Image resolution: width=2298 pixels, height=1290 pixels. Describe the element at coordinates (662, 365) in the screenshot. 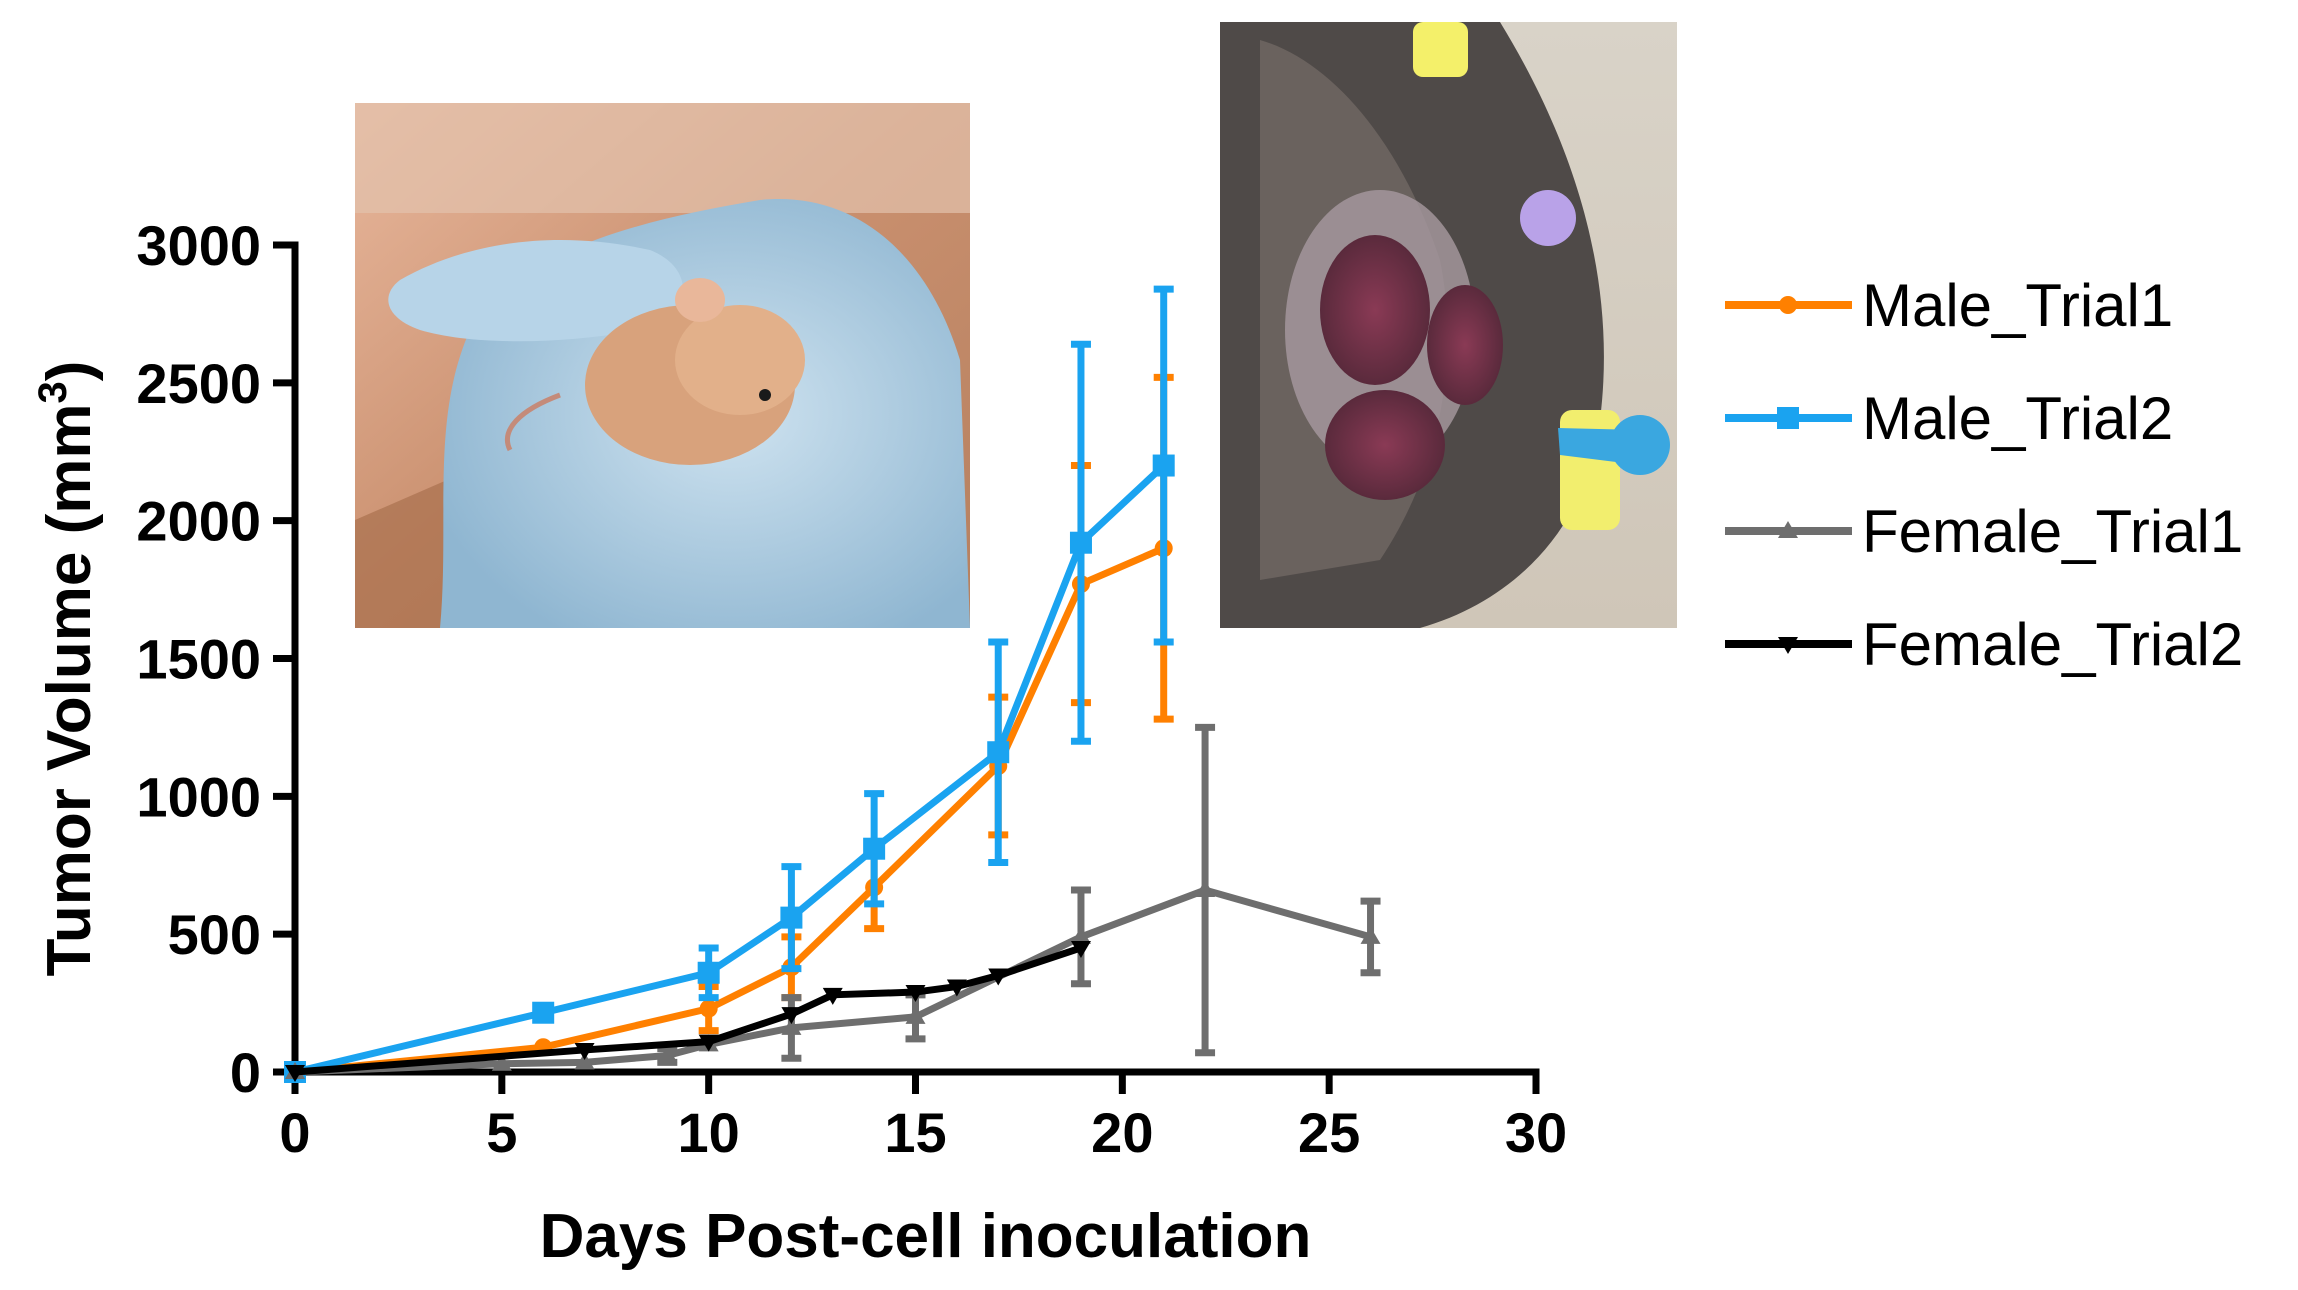

I see `photo-hand-holding-mouse` at that location.